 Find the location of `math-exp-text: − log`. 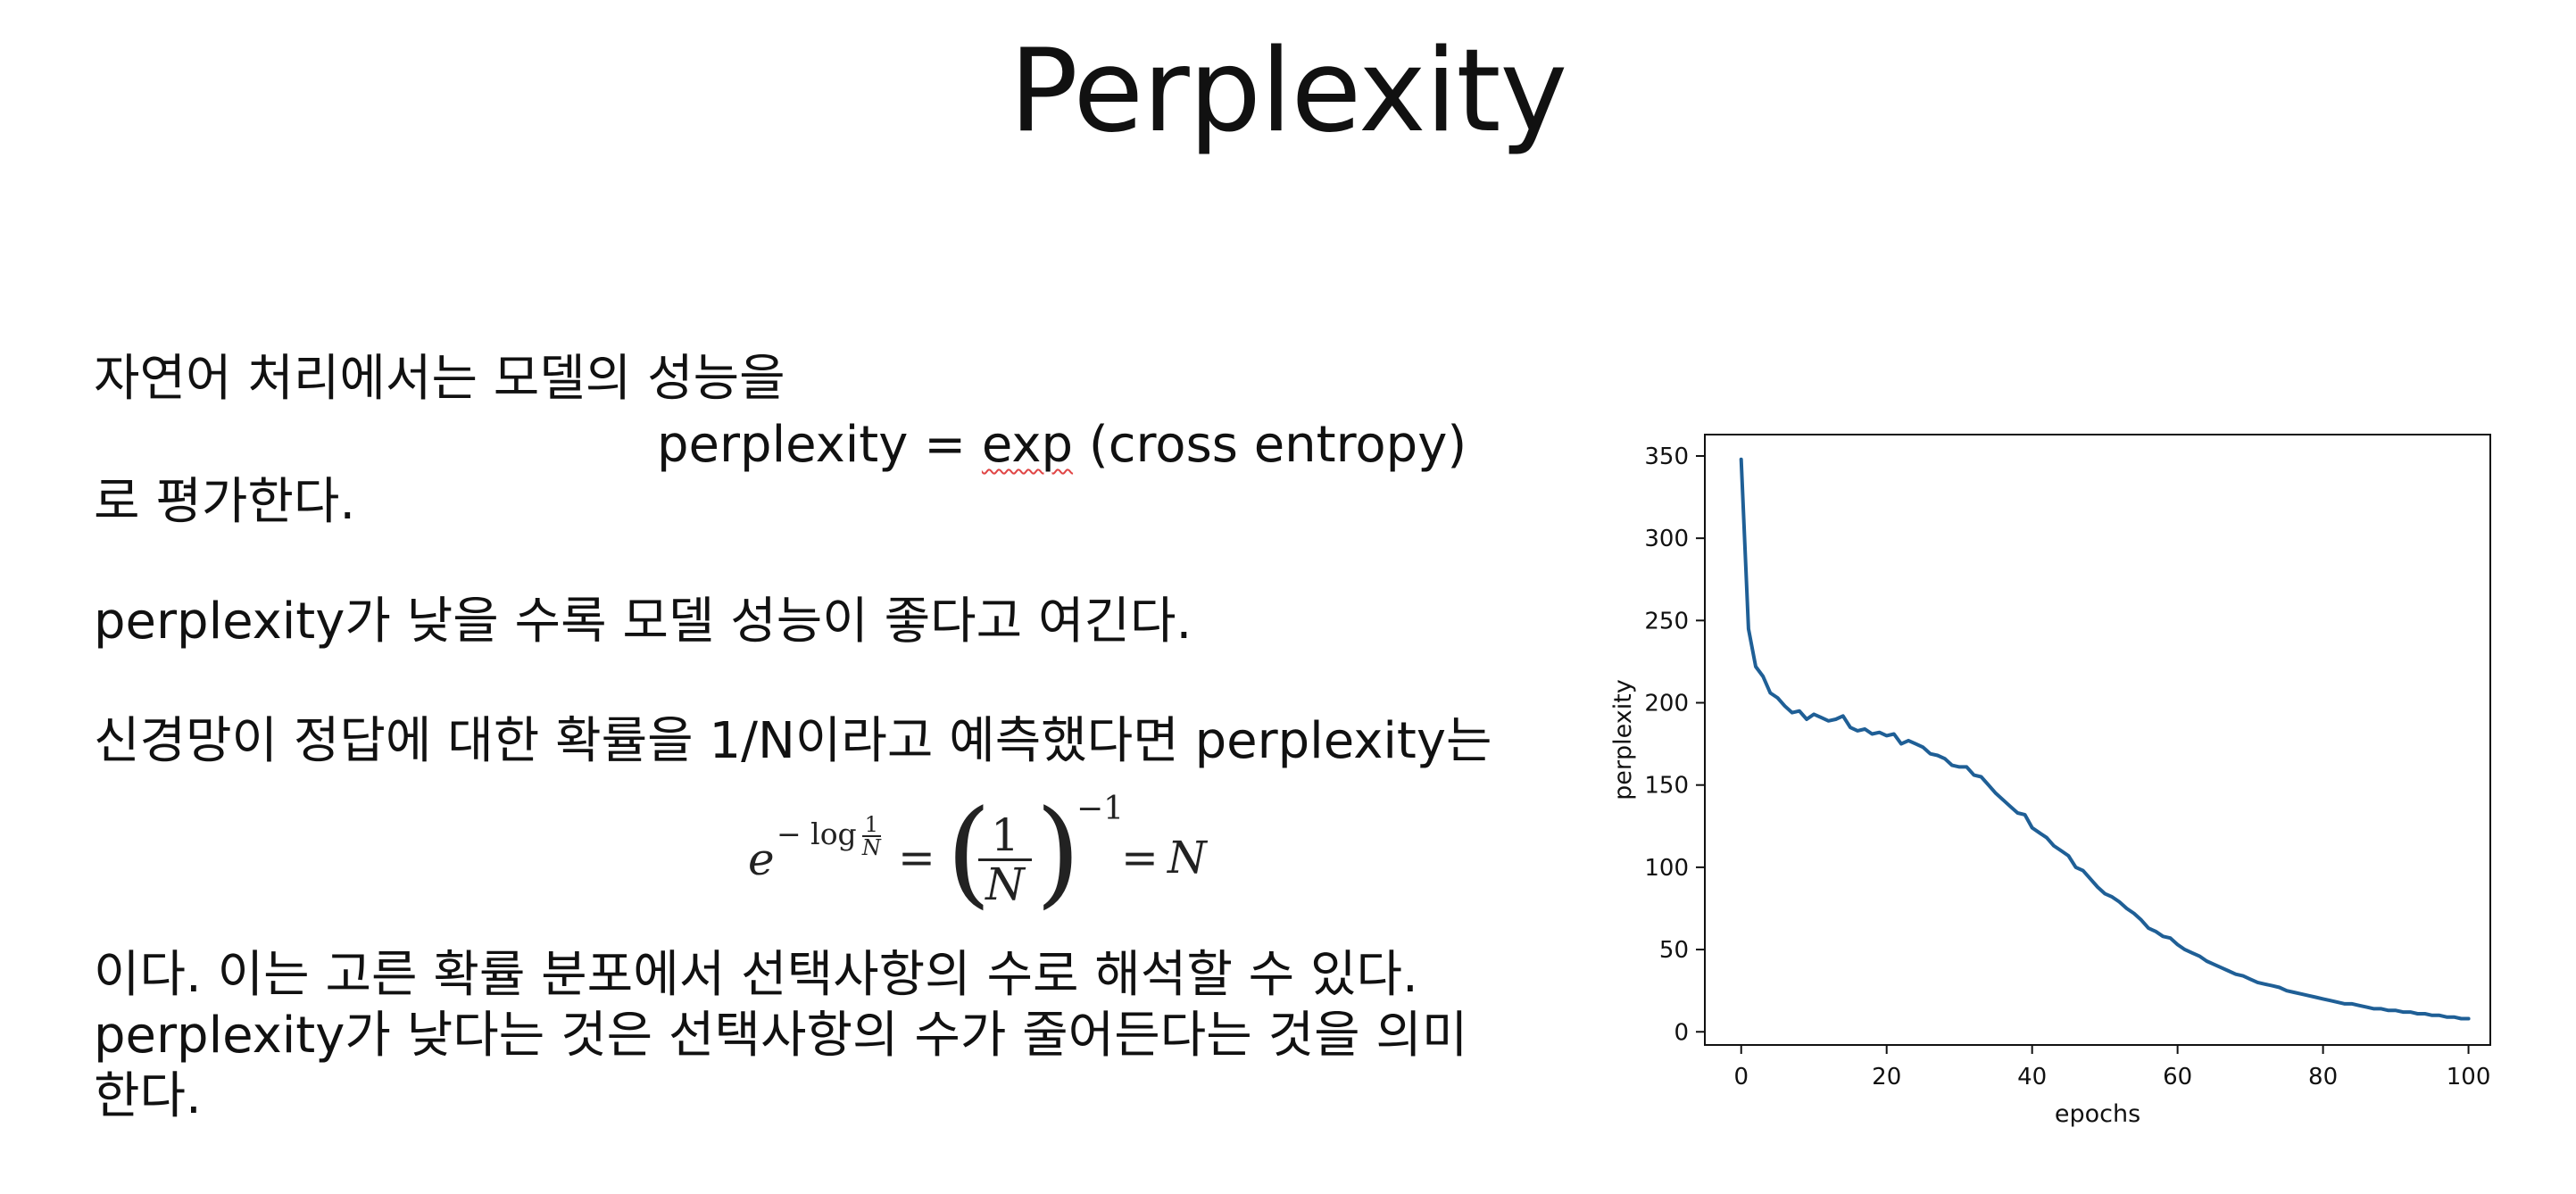

math-exp-text: − log is located at coordinates (817, 834).